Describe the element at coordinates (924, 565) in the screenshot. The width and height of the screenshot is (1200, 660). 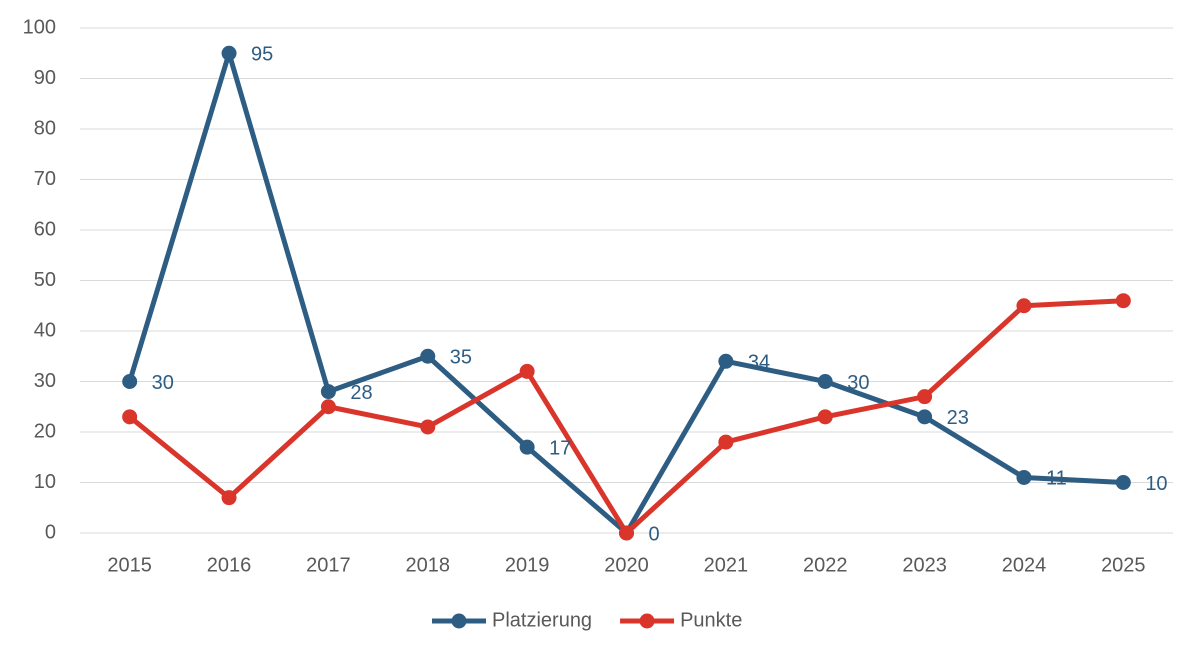
I see `x-tick-label: 2023` at that location.